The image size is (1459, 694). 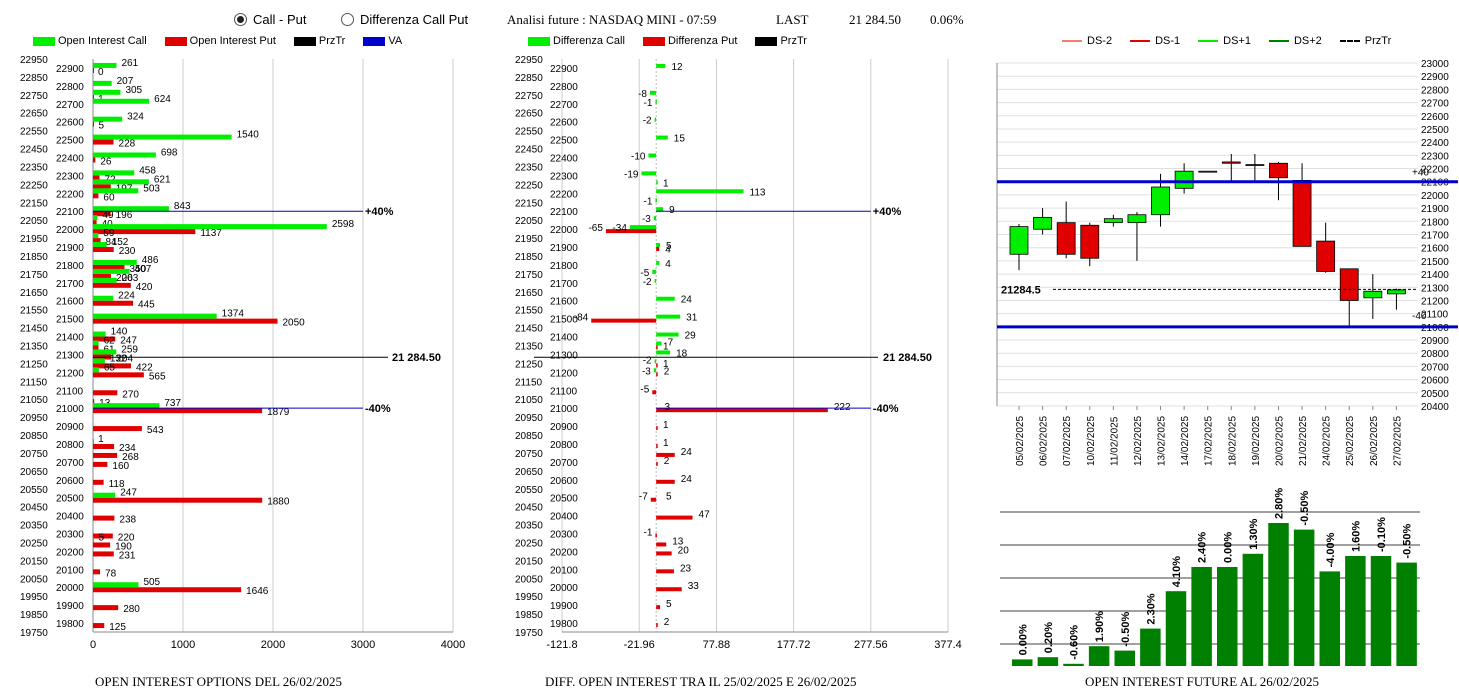 I want to click on chart1-strike-label: 22150, so click(x=34, y=203).